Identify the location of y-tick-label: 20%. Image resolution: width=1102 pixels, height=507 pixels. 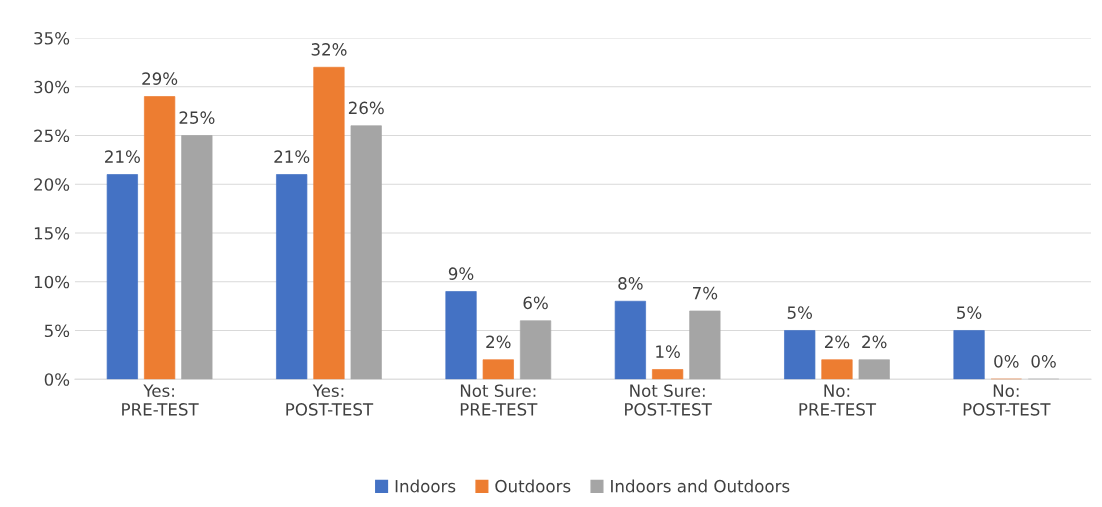
(52, 184).